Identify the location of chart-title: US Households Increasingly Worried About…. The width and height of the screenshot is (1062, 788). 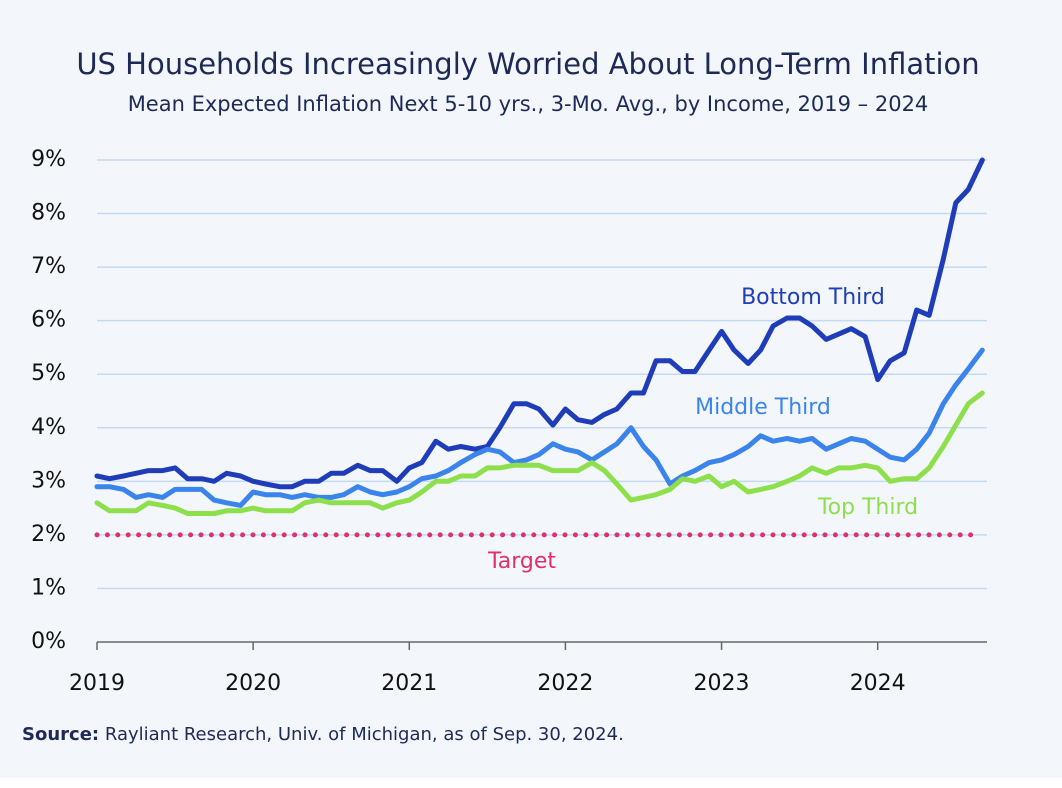
(527, 64).